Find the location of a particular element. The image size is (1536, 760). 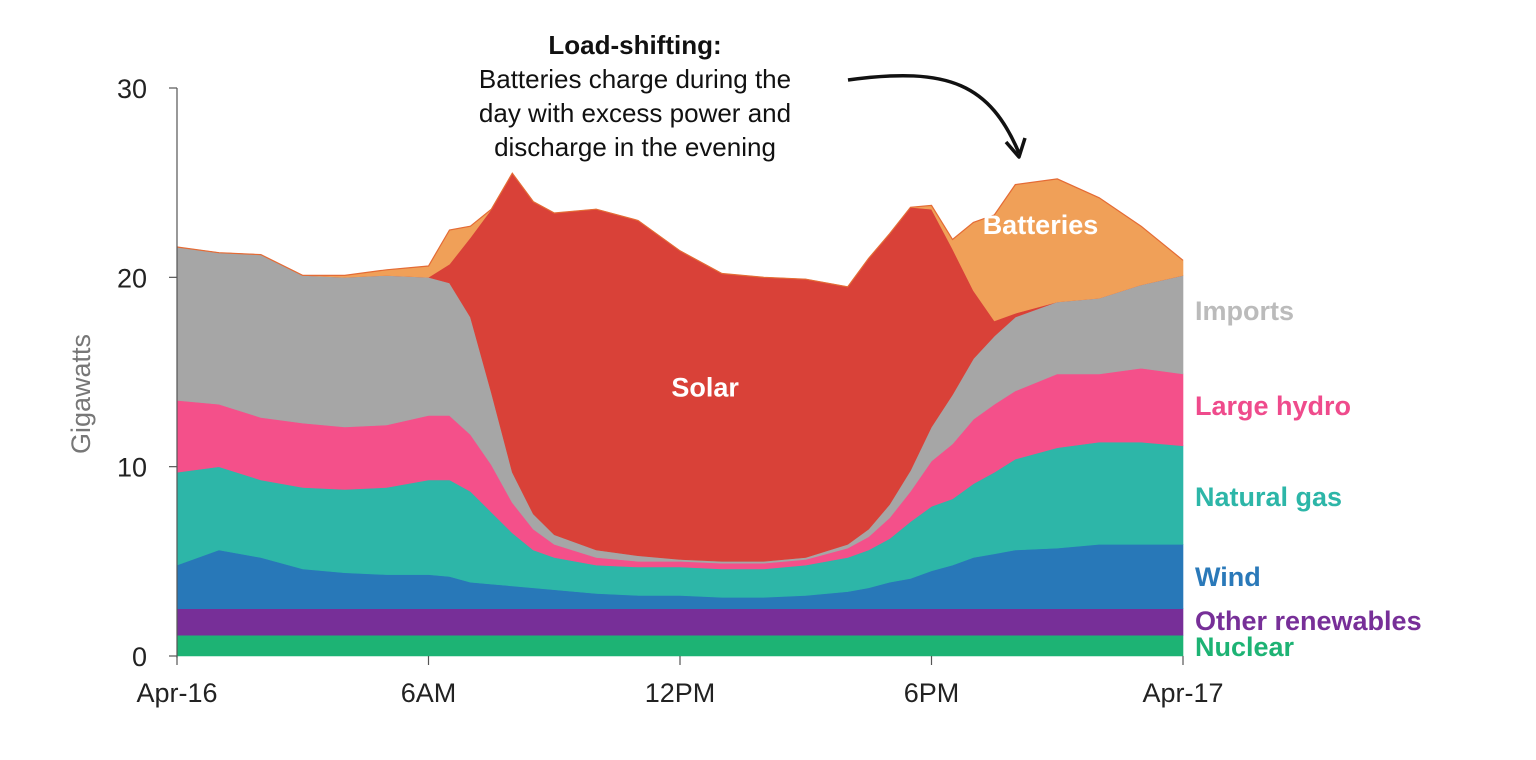

area-label-solar: Solar is located at coordinates (705, 388).